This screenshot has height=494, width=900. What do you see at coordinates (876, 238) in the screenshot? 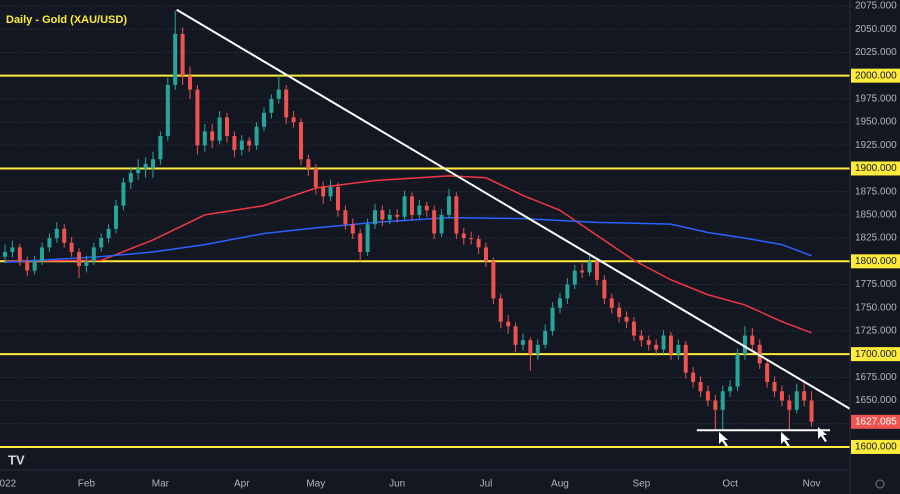
I see `y-tick-label: 1825.000` at bounding box center [876, 238].